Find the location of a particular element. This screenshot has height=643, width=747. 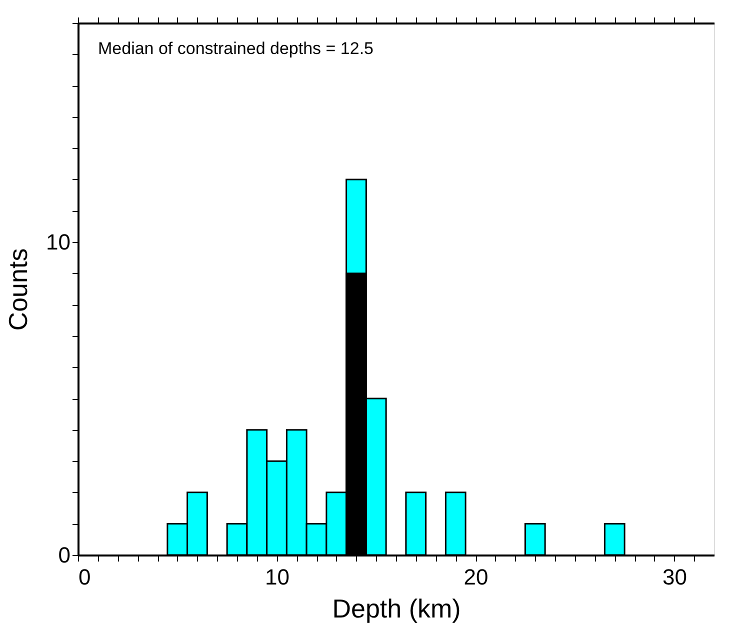

x-axis-title: Depth (km) is located at coordinates (396, 609).